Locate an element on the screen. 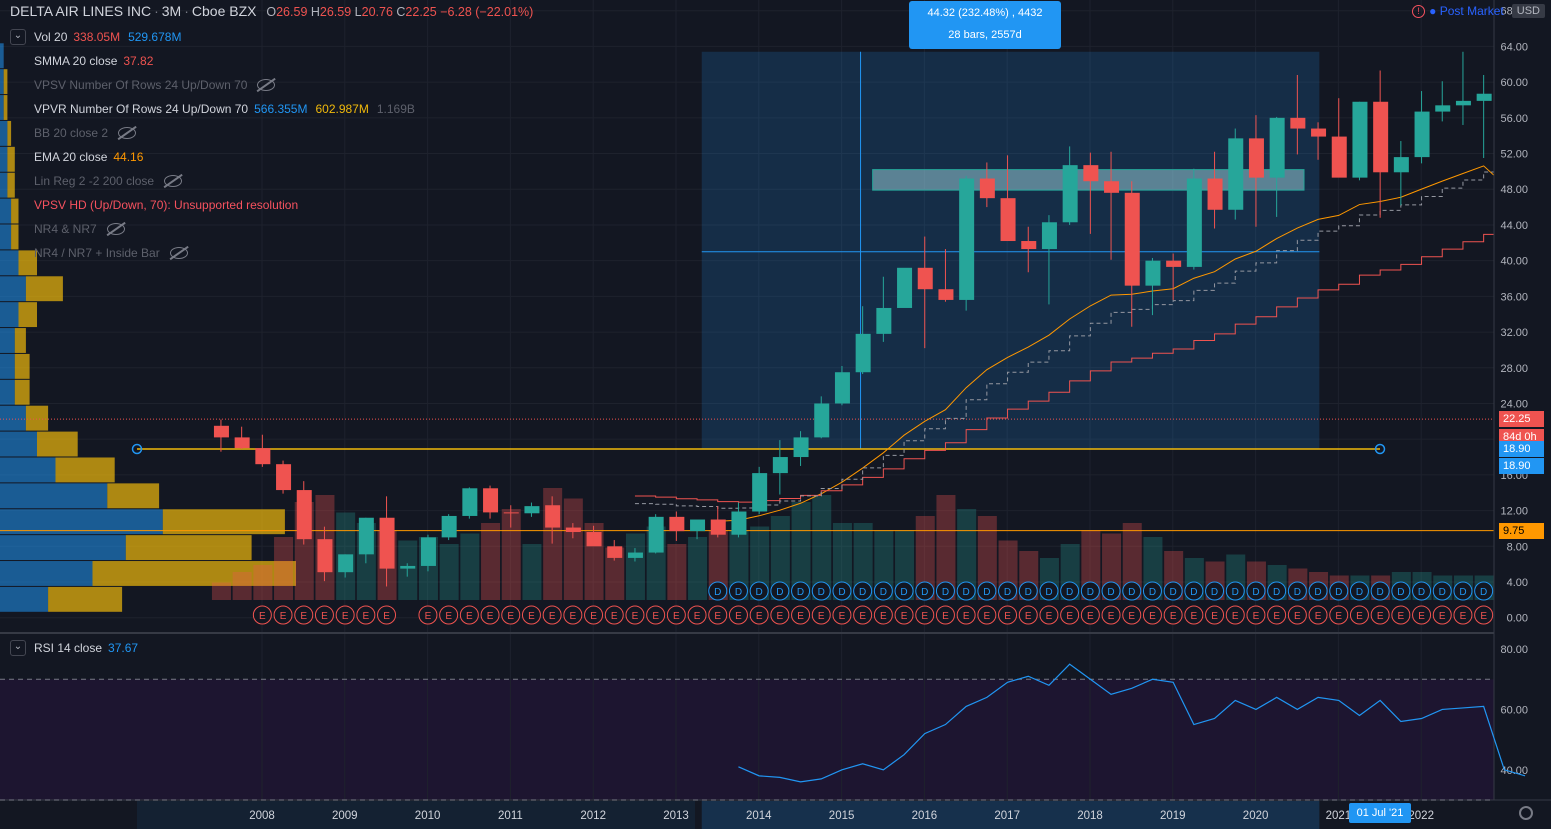 The width and height of the screenshot is (1551, 829). study-row: NR4 & NR7 is located at coordinates (216, 229).